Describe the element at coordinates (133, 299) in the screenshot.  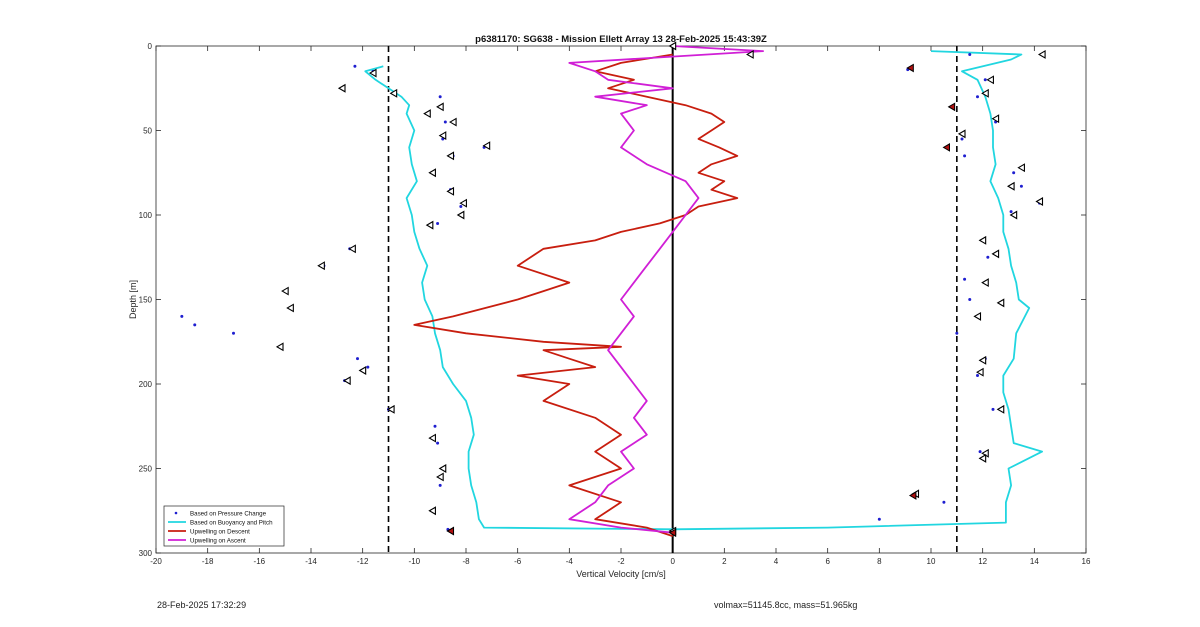
I see `y-axis-label: Depth [m]` at that location.